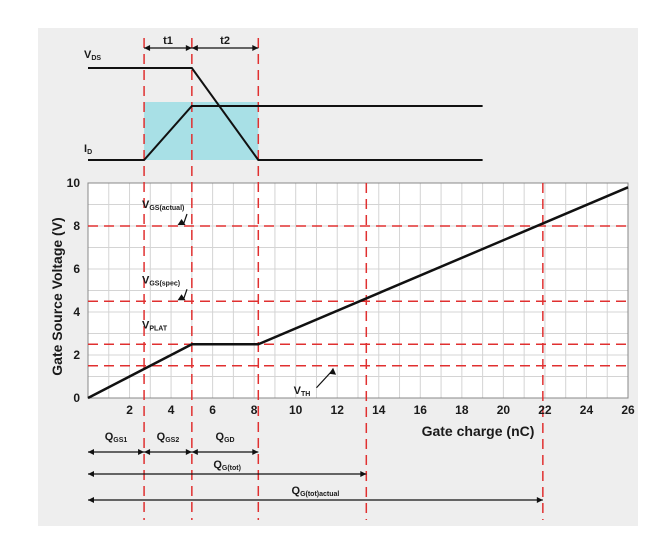  What do you see at coordinates (155, 325) in the screenshot?
I see `level-label: VPLAT` at bounding box center [155, 325].